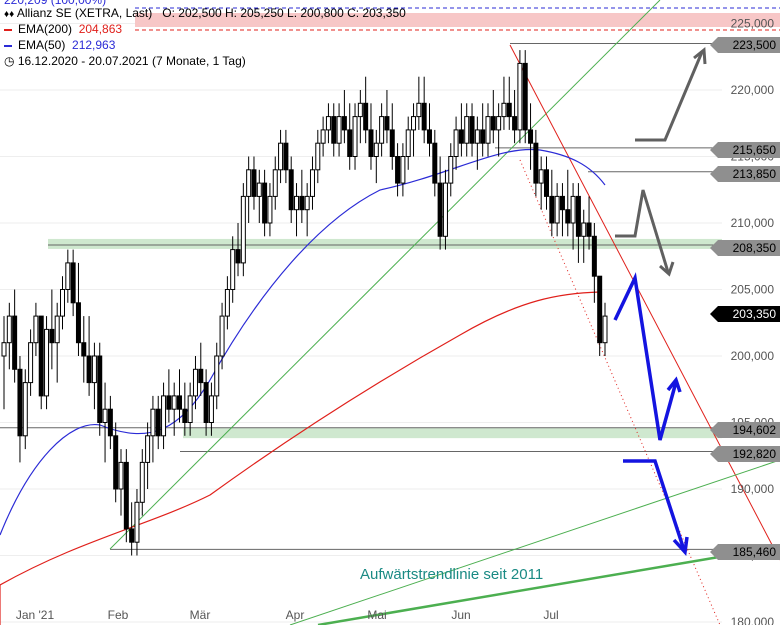  What do you see at coordinates (295, 615) in the screenshot?
I see `x-tick-label: Apr` at bounding box center [295, 615].